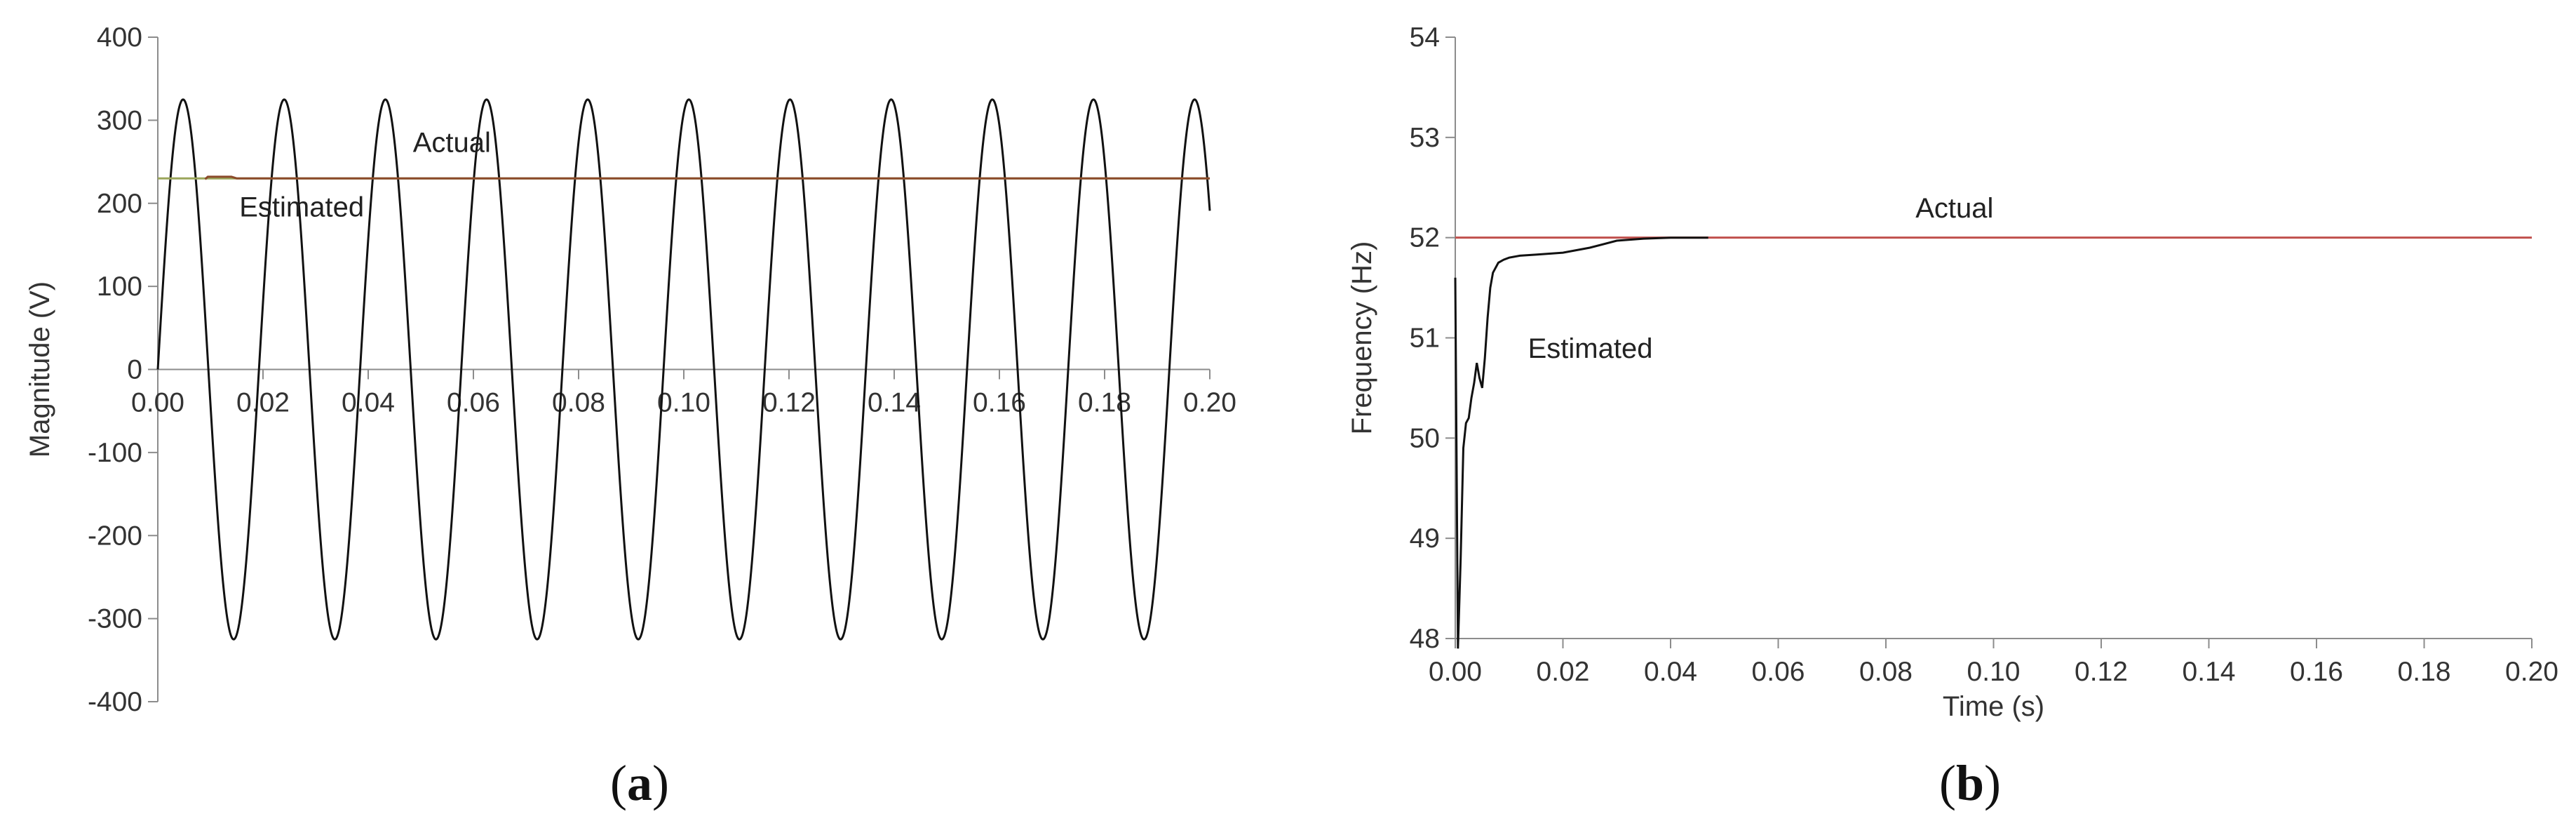 Image resolution: width=2576 pixels, height=835 pixels. Describe the element at coordinates (119, 204) in the screenshot. I see `y-tick-label: 200` at that location.